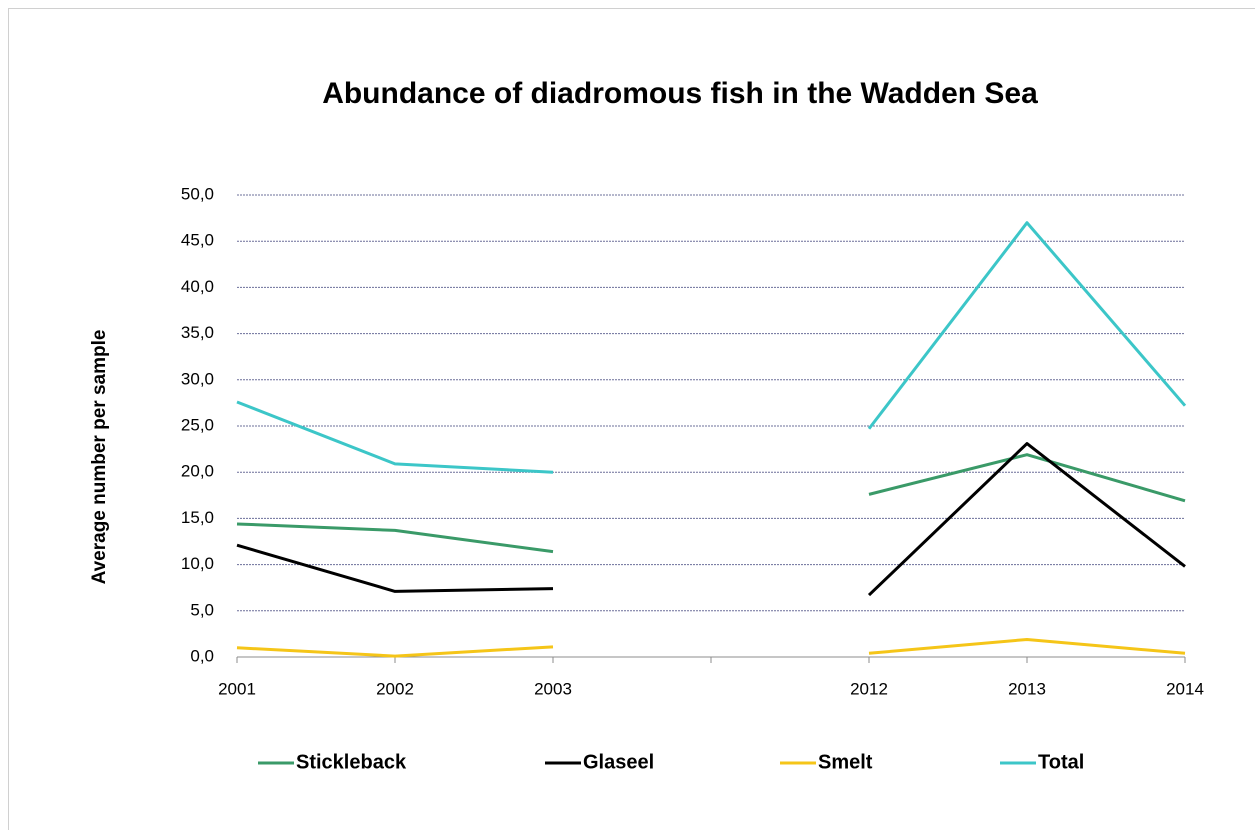  What do you see at coordinates (351, 762) in the screenshot?
I see `legend-label: Stickleback` at bounding box center [351, 762].